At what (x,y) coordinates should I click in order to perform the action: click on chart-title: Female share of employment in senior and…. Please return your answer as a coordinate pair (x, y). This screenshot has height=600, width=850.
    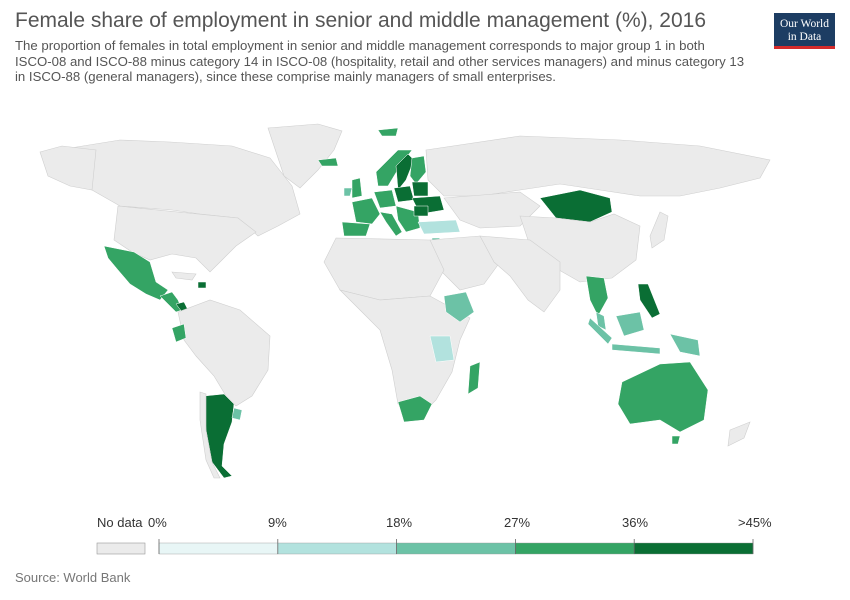
    Looking at the image, I should click on (361, 20).